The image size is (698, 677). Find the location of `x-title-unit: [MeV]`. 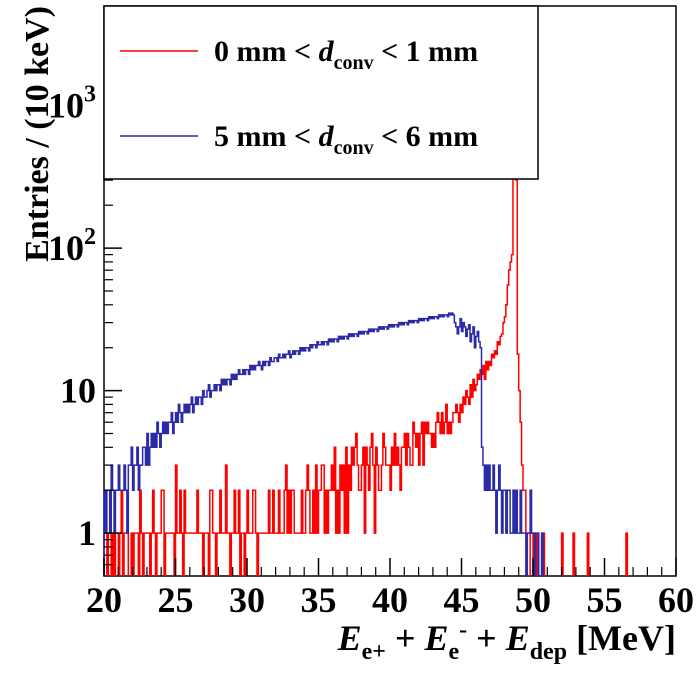

x-title-unit: [MeV] is located at coordinates (621, 638).